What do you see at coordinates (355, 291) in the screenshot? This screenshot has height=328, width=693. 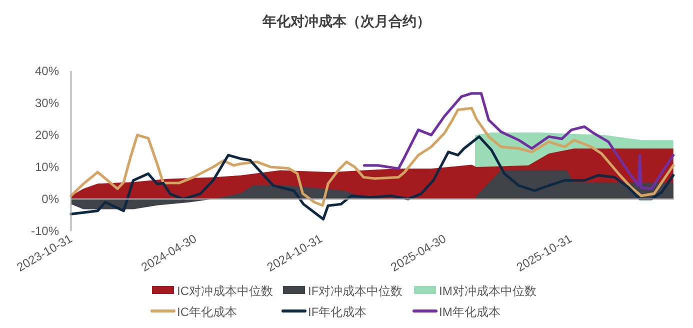 I see `legend-label: IF对冲成本中位数` at bounding box center [355, 291].